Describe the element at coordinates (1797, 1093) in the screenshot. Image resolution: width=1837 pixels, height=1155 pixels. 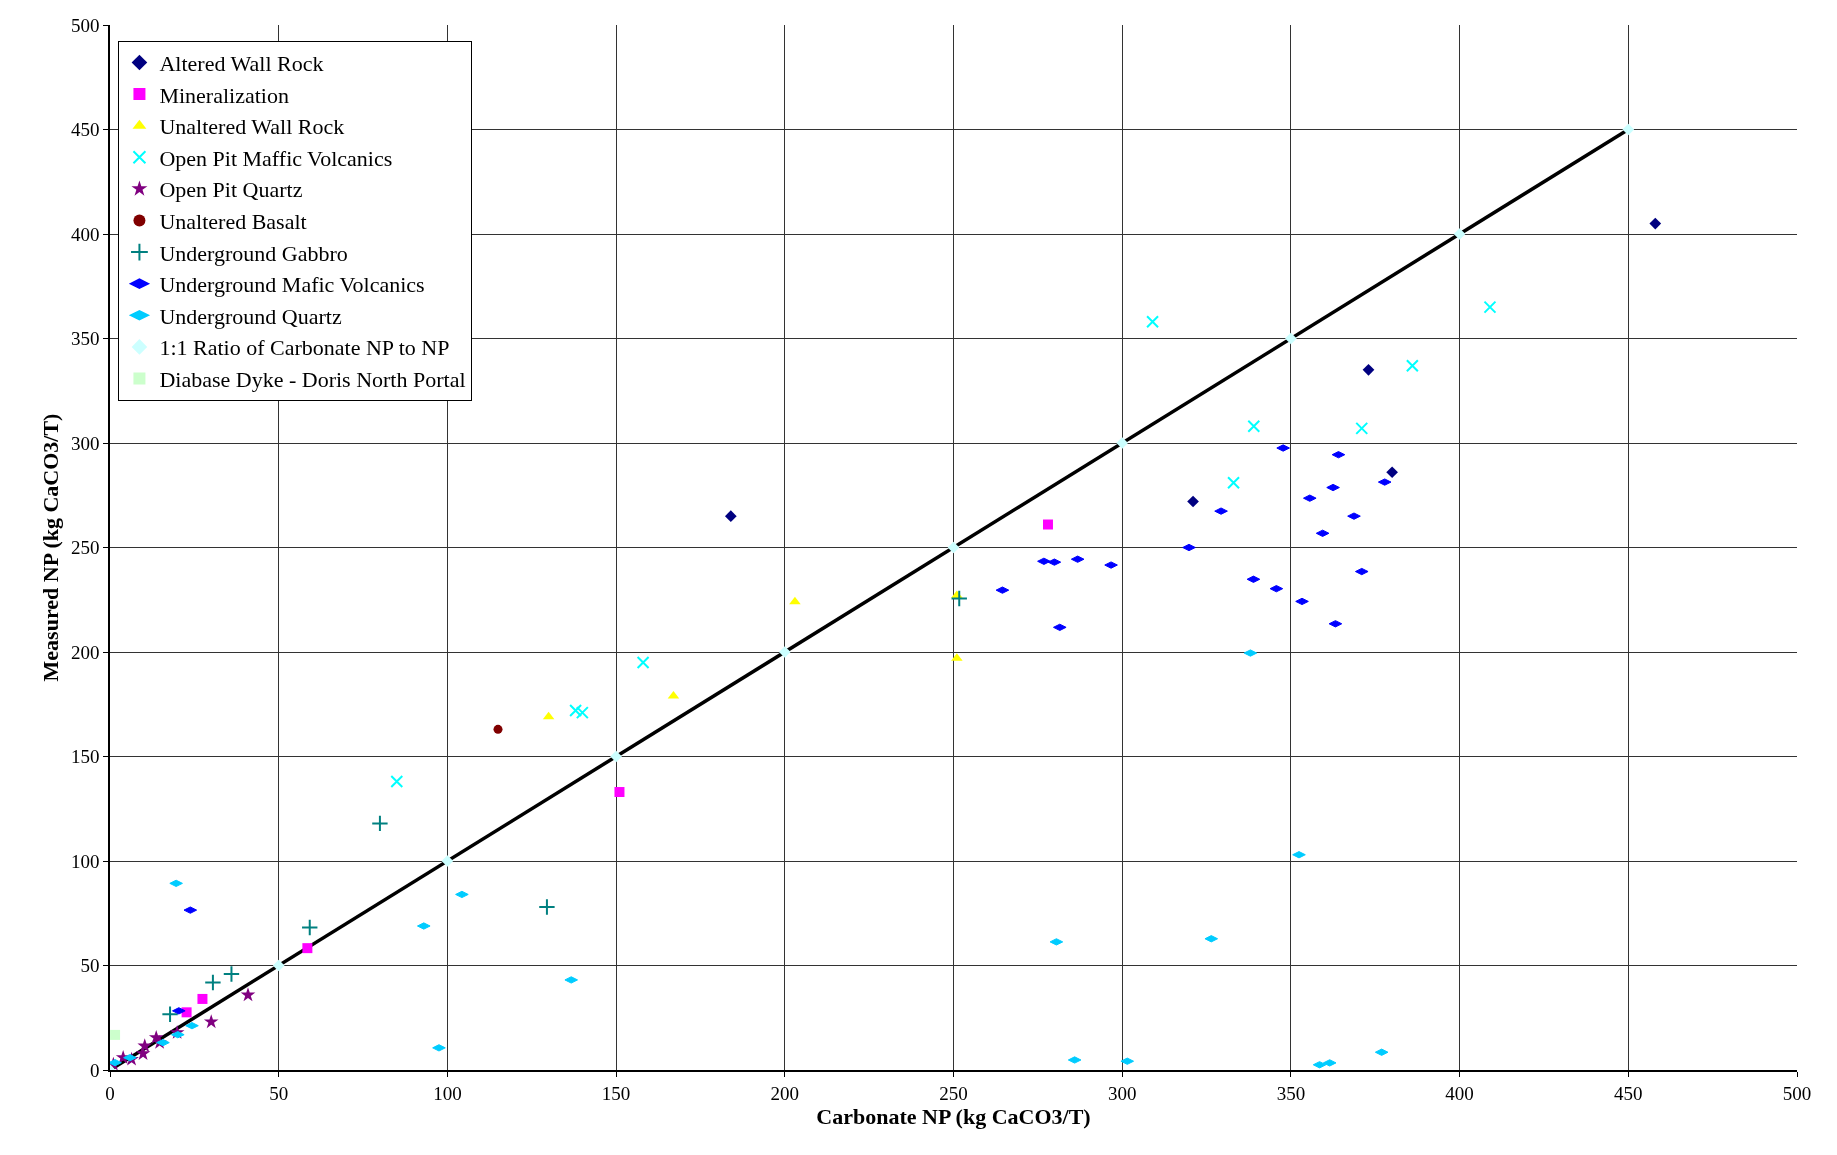
I see `x-tick-label: 500` at that location.